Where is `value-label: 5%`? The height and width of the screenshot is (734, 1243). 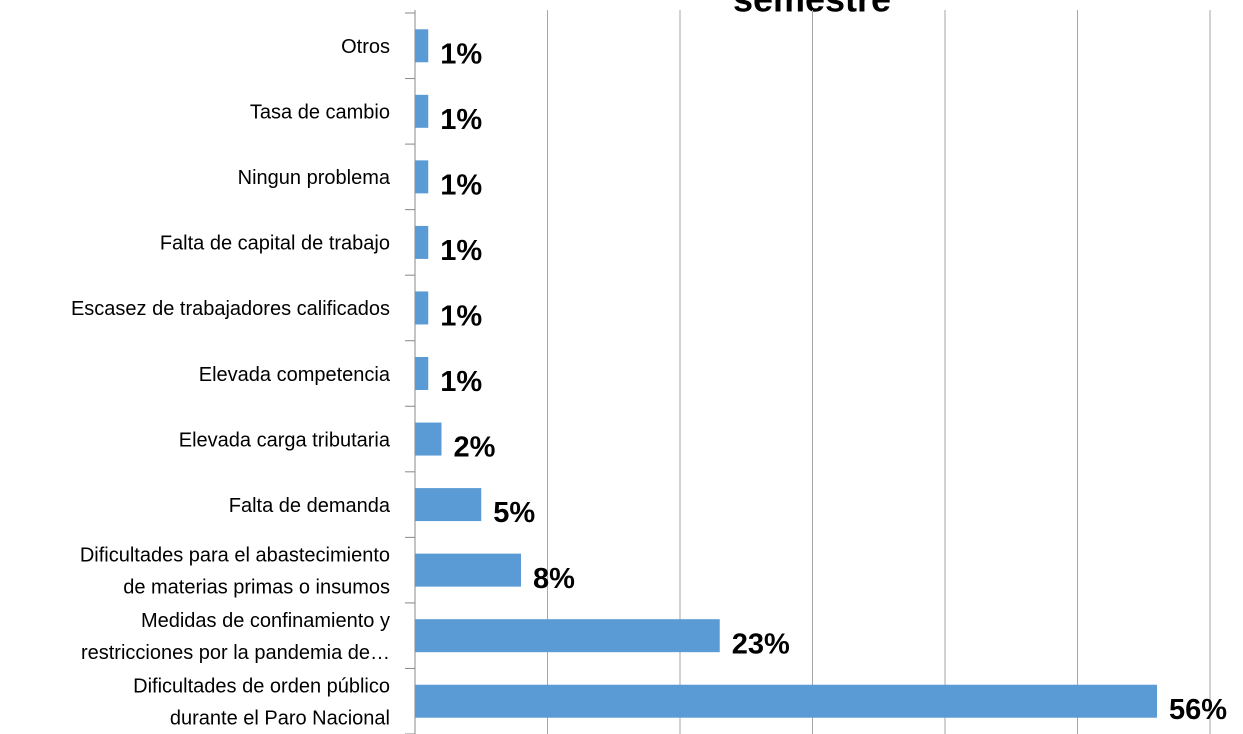 value-label: 5% is located at coordinates (514, 513).